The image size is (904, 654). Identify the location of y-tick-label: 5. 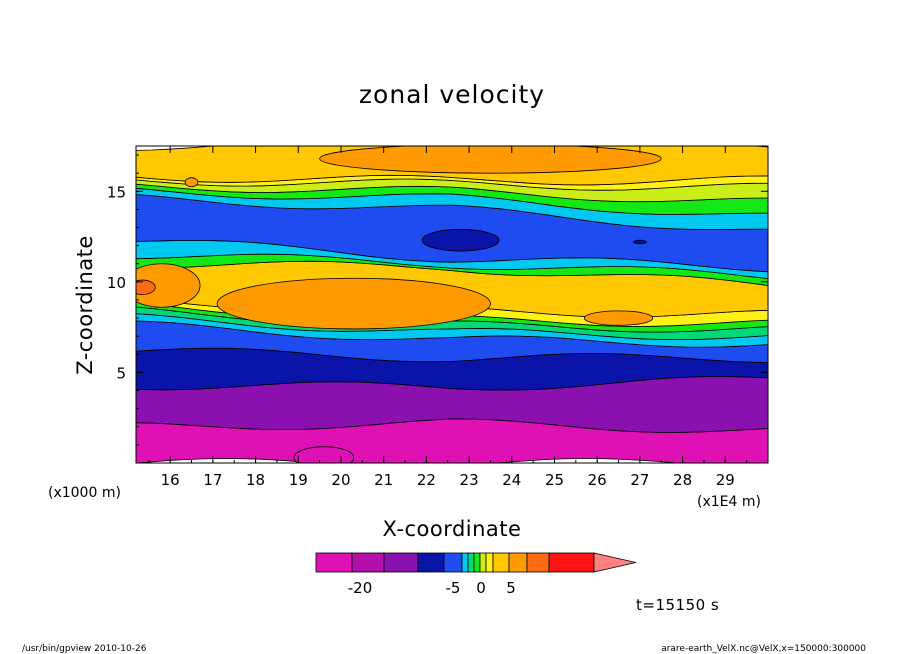
(121, 373).